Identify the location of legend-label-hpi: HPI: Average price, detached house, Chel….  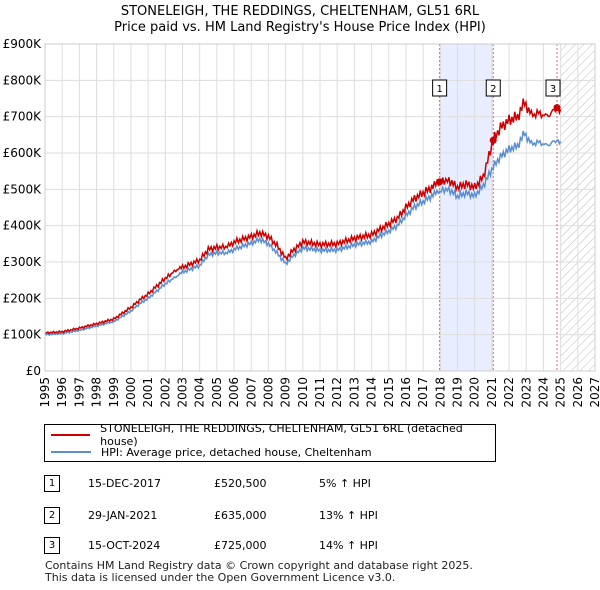
(236, 452).